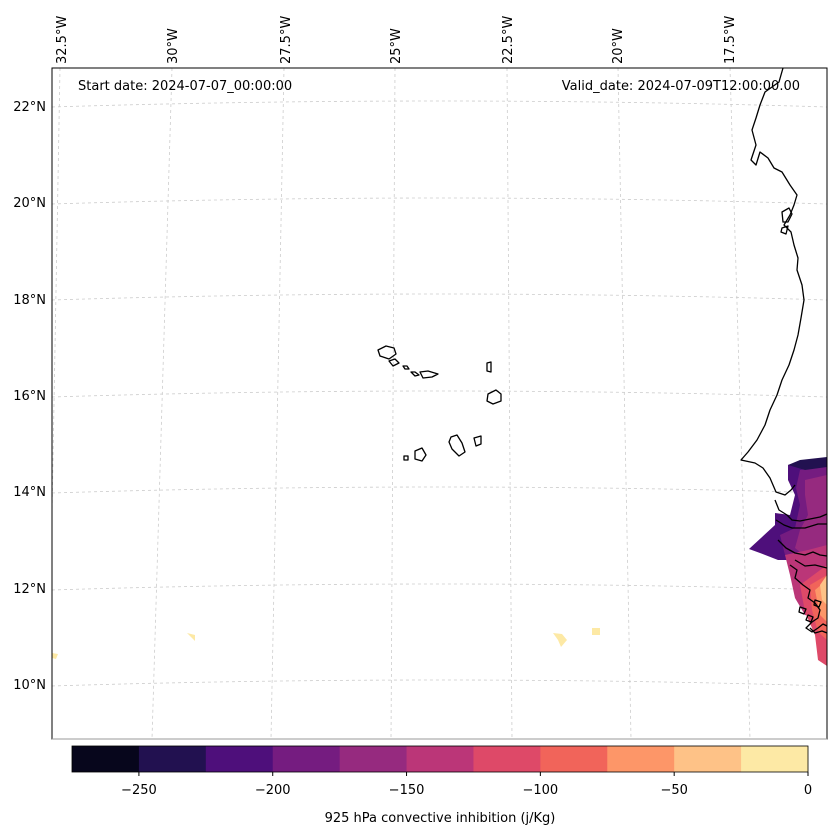 The height and width of the screenshot is (836, 837). What do you see at coordinates (802, 548) in the screenshot?
I see `coastline-guinea-bissau` at bounding box center [802, 548].